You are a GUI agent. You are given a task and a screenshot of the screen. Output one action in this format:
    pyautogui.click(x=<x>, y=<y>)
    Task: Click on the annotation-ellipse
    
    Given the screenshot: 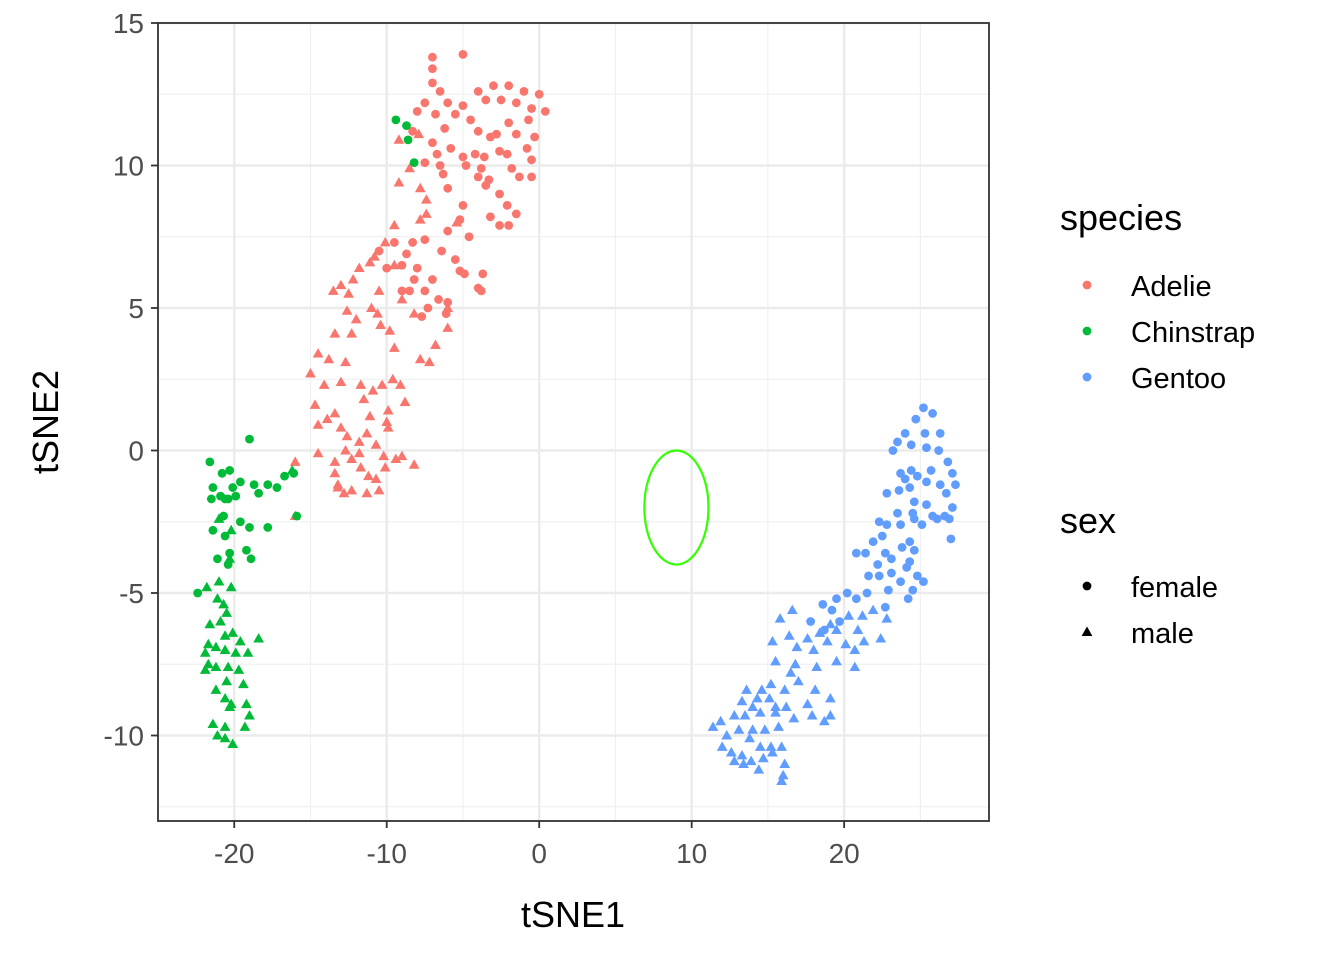 What is the action you would take?
    pyautogui.click(x=676, y=507)
    